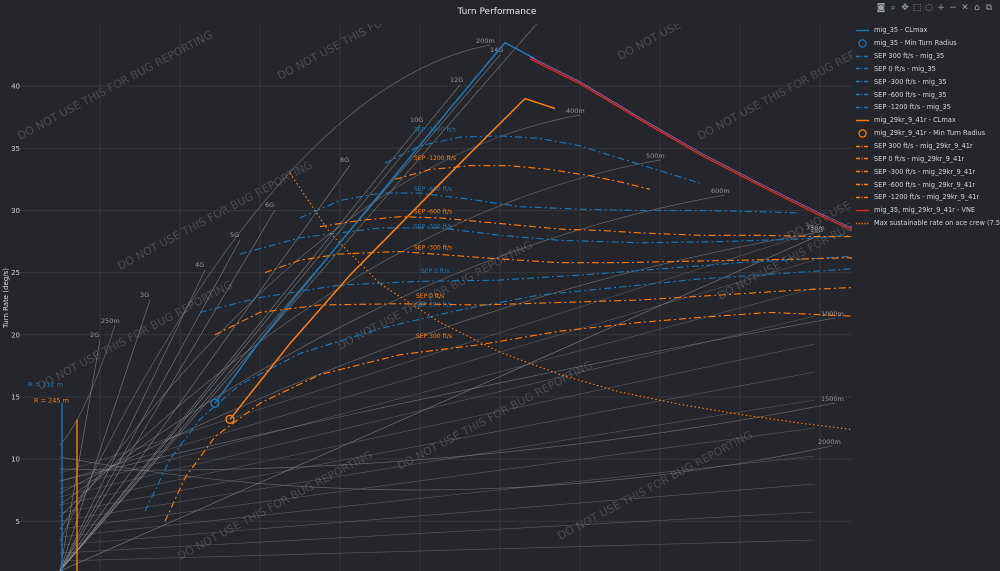  Describe the element at coordinates (928, 30) in the screenshot. I see `legend-item: mig_35 - CLmax` at that location.